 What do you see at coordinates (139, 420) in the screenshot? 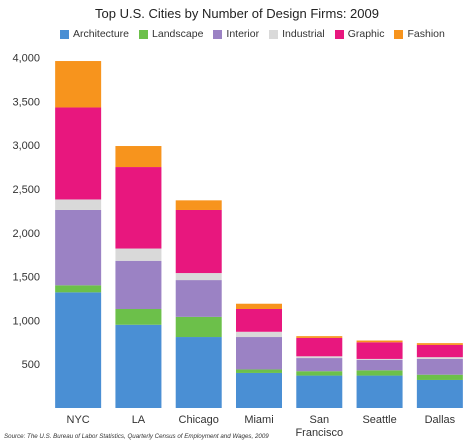
I see `x-tick-label: LA` at bounding box center [139, 420].